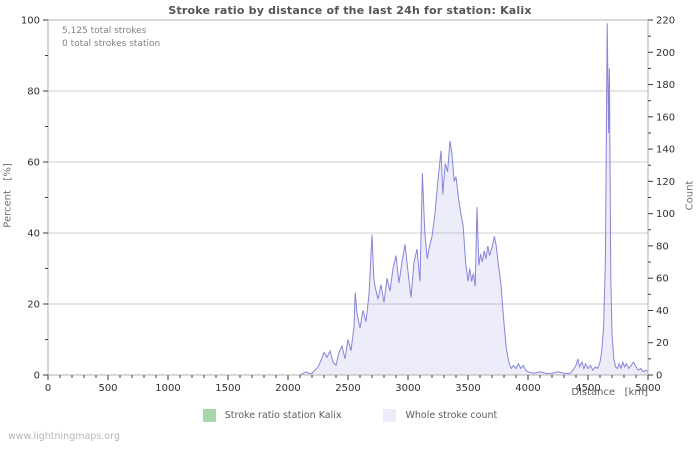  Describe the element at coordinates (209, 415) in the screenshot. I see `stroke-ratio-swatch-icon` at that location.